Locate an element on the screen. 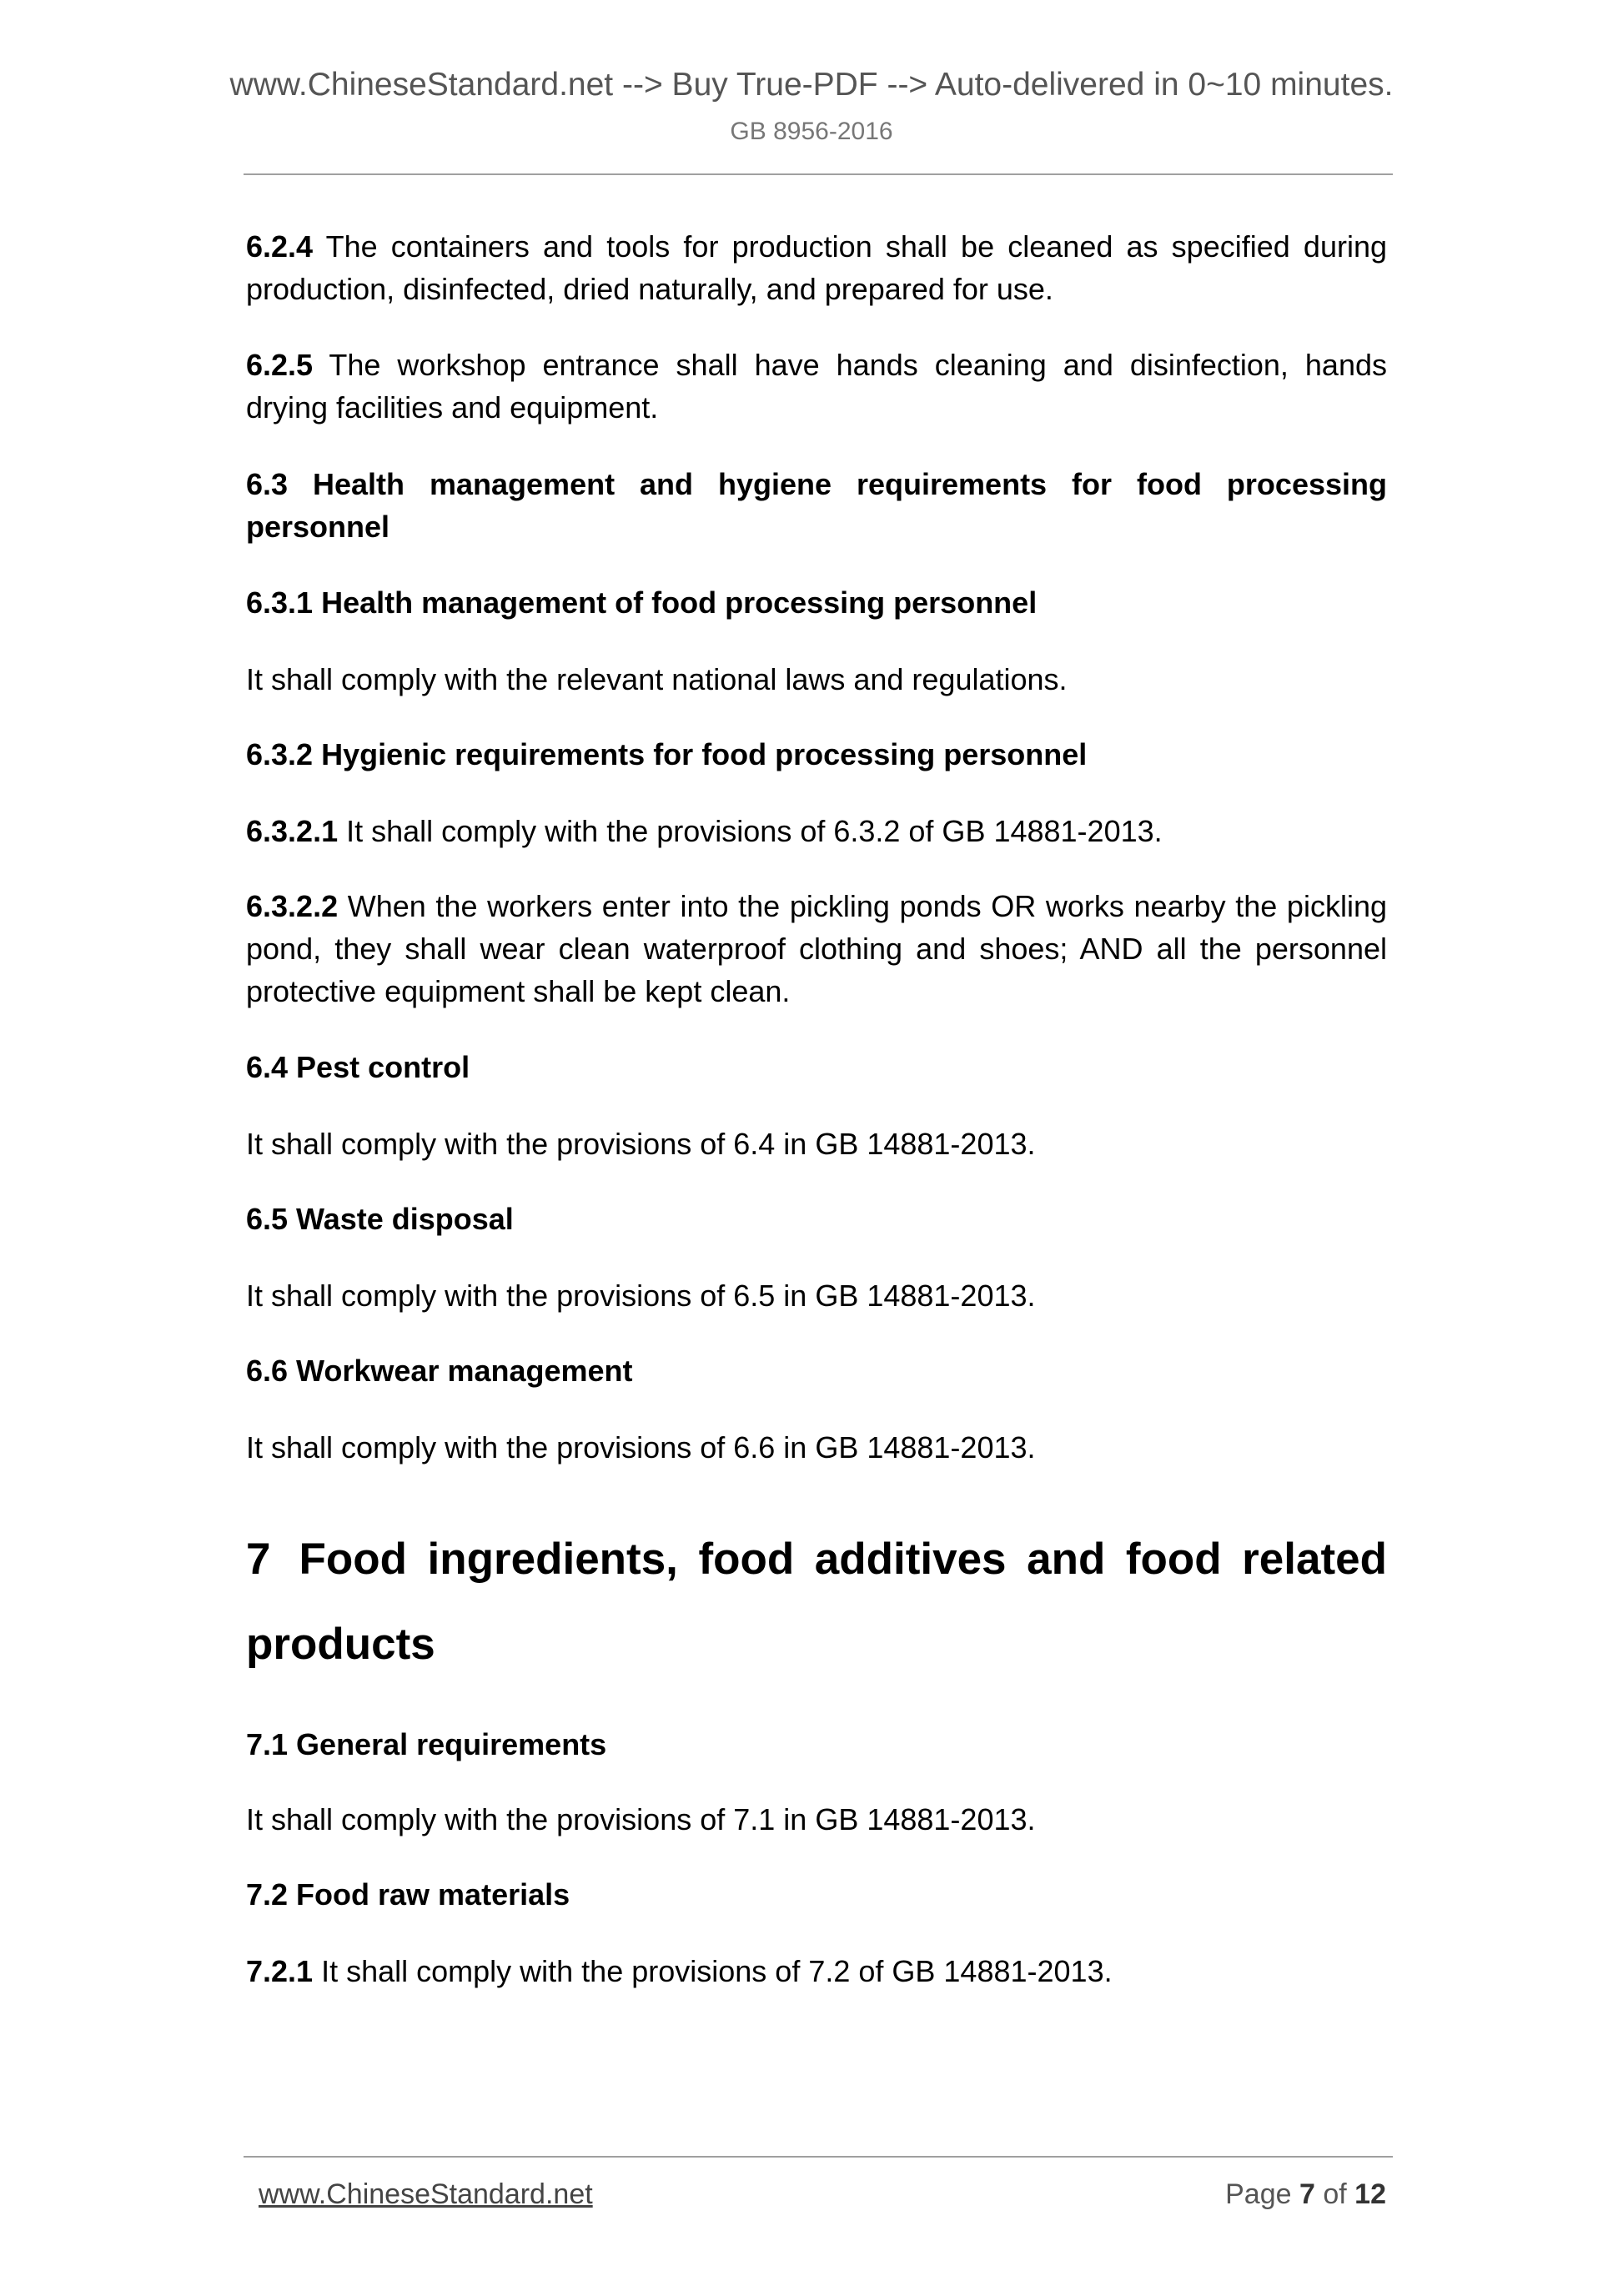 This screenshot has width=1623, height=2296. clause-number: 6.5 Waste disposal is located at coordinates (380, 1219).